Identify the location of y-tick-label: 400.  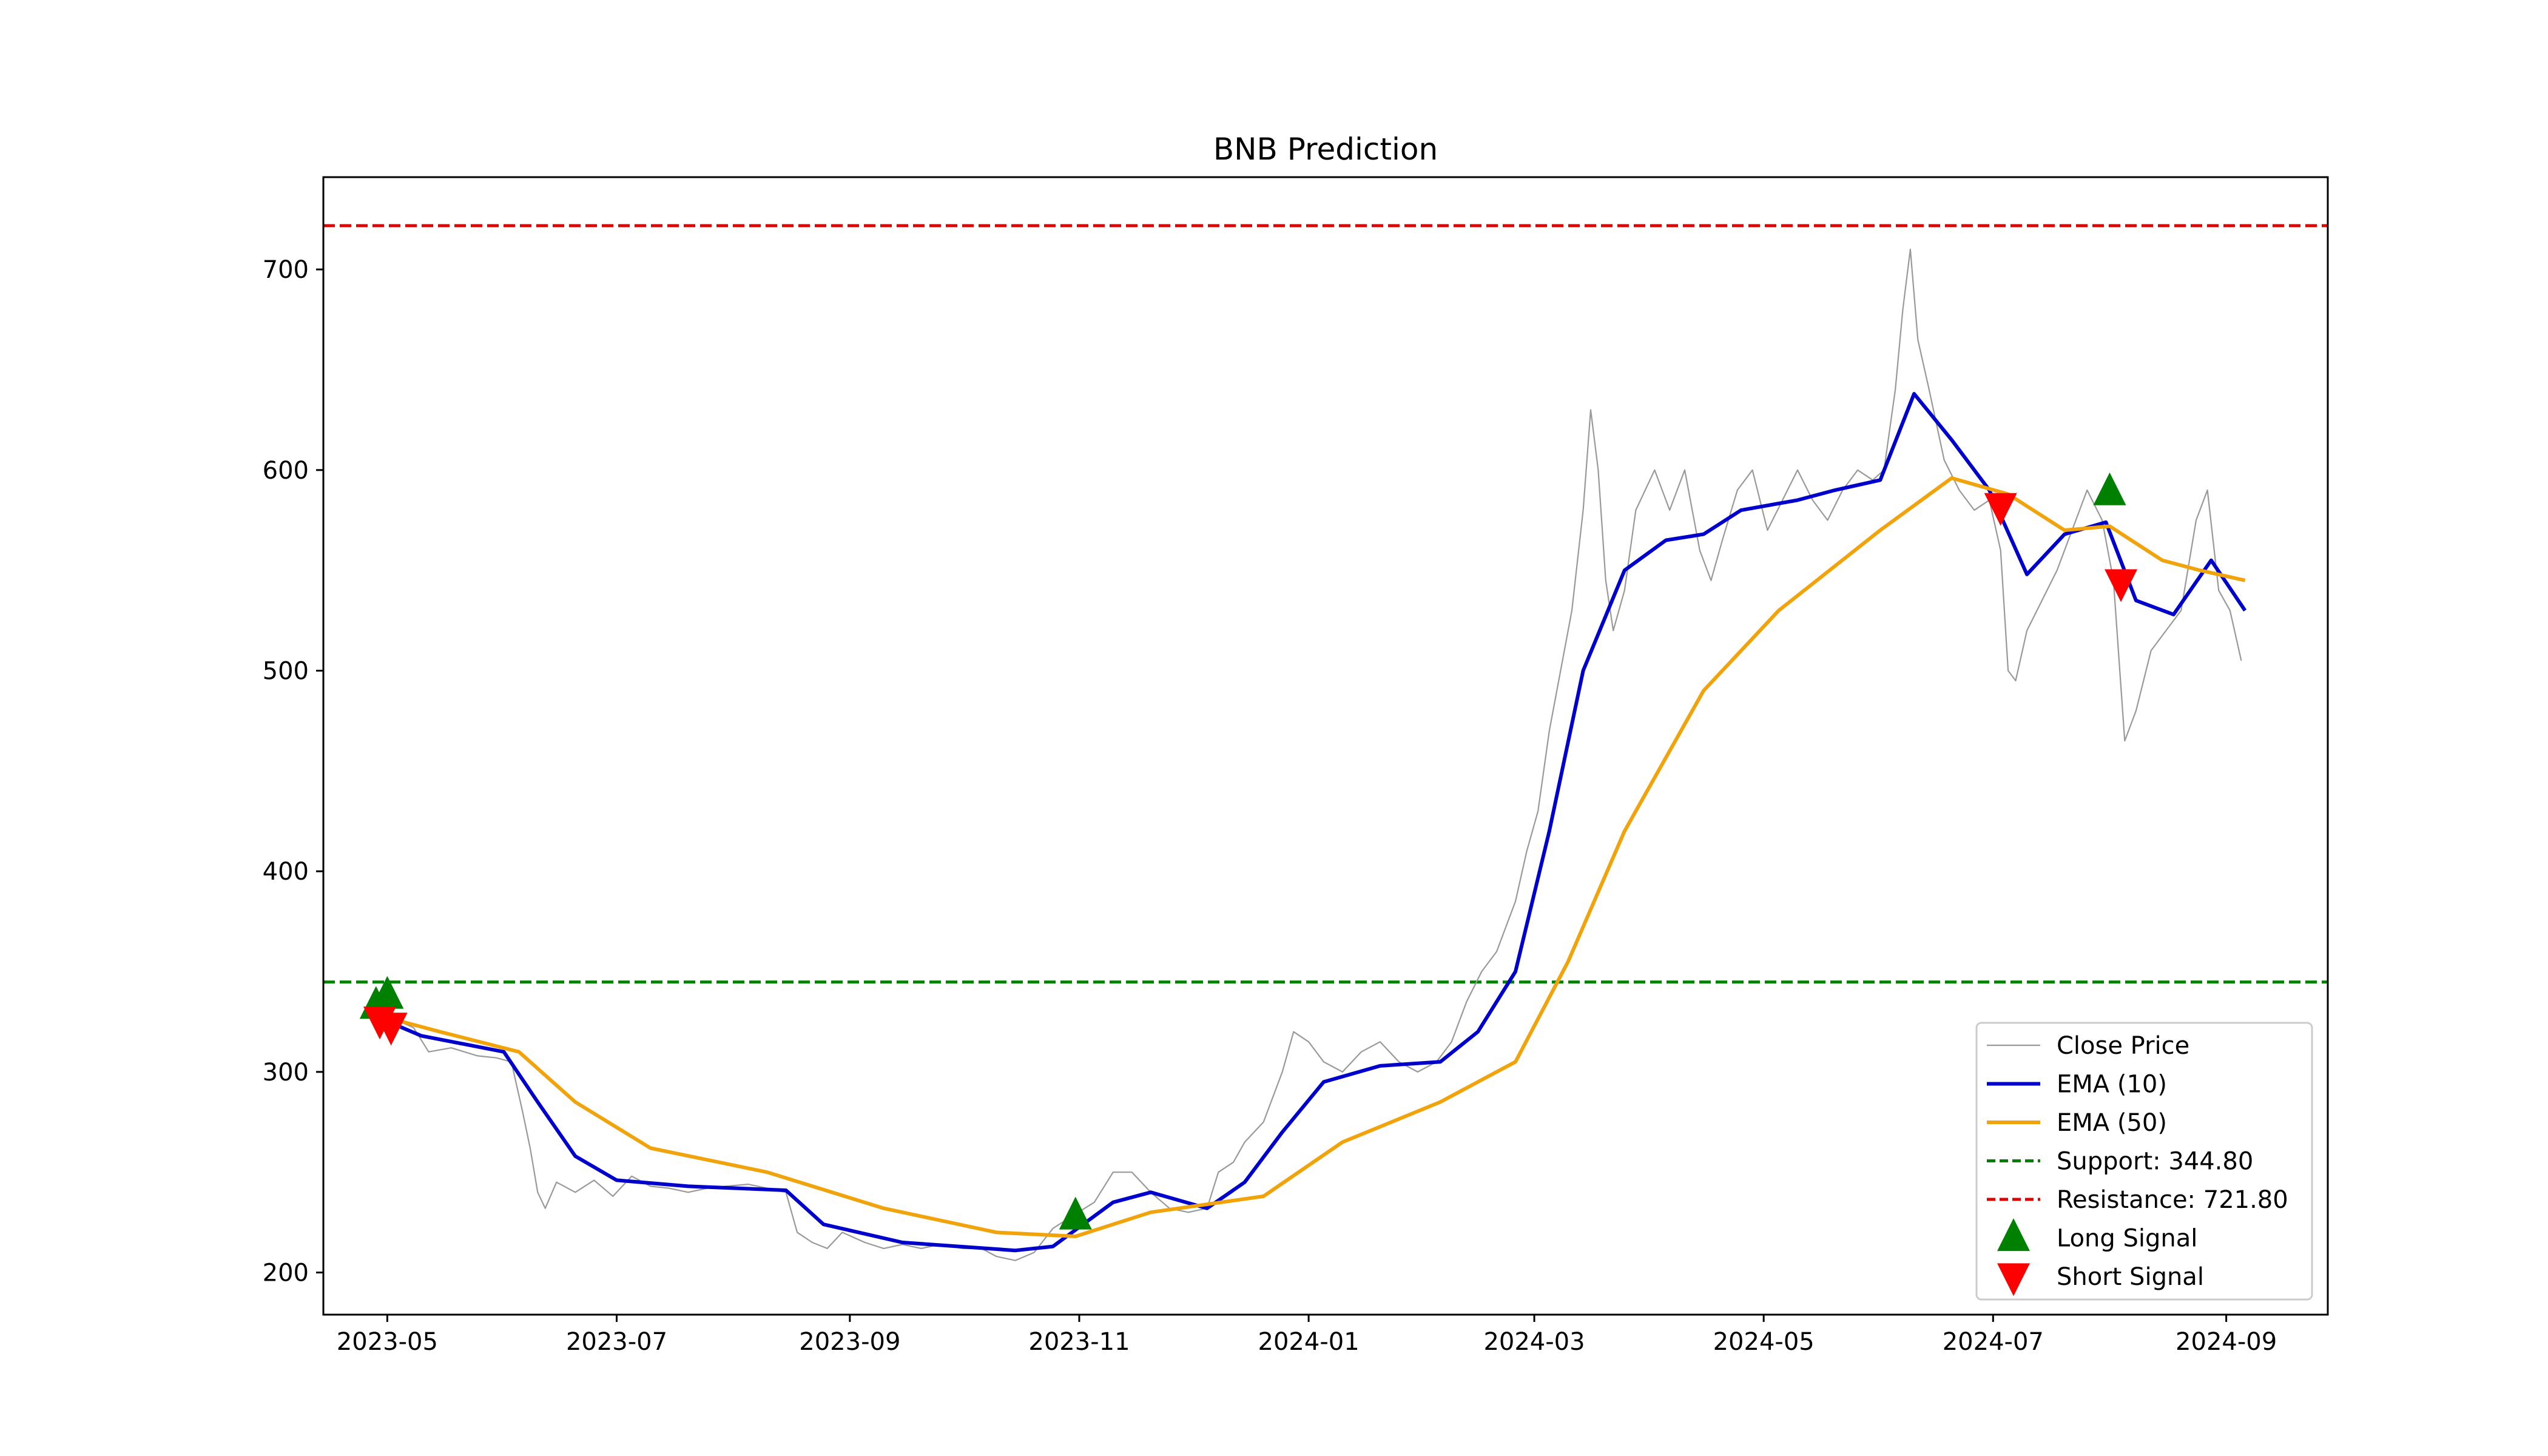
(286, 872).